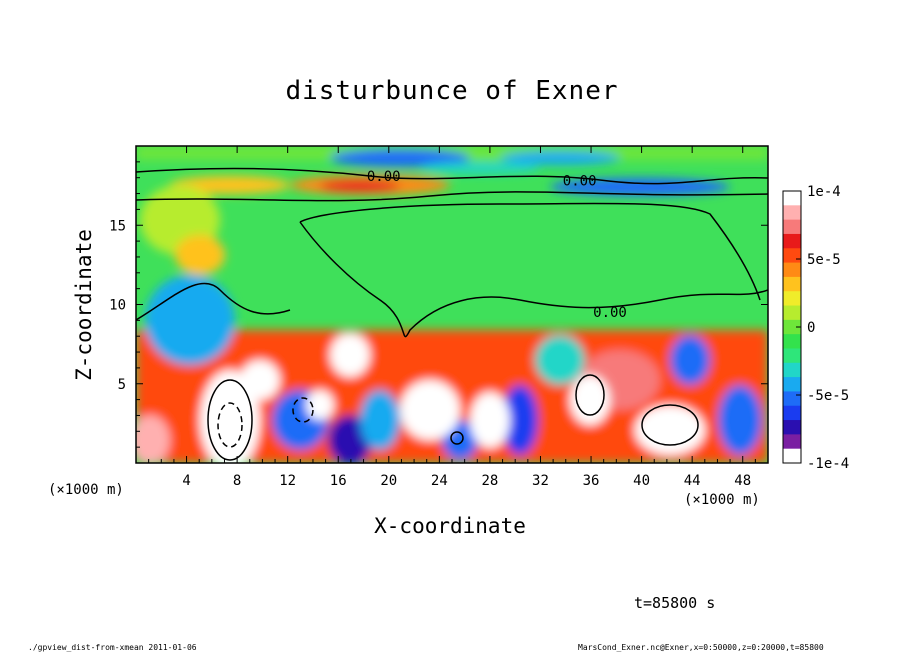 Image resolution: width=904 pixels, height=654 pixels. I want to click on contour-vortex-inner, so click(230, 425).